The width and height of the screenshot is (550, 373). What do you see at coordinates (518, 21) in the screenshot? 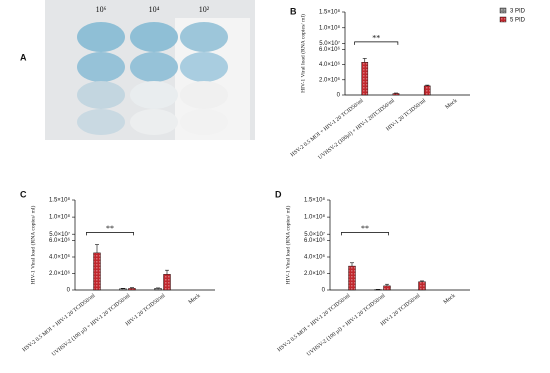
I see `legend-label: 5 PID` at bounding box center [518, 21].